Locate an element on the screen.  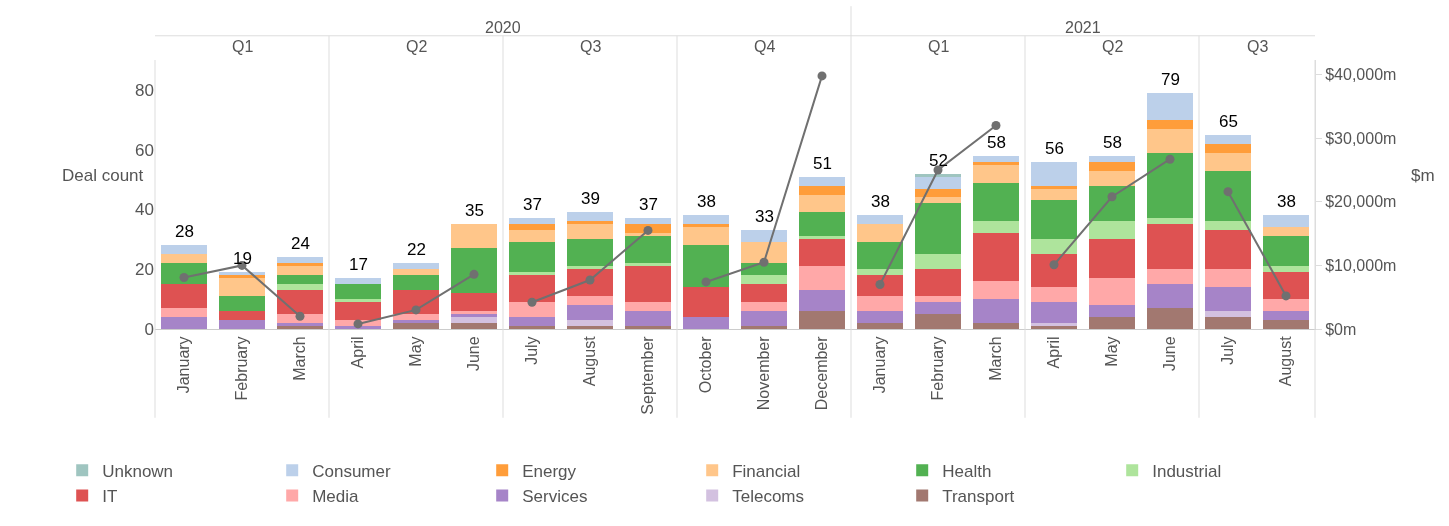
legend-label: Telecoms is located at coordinates (768, 497).